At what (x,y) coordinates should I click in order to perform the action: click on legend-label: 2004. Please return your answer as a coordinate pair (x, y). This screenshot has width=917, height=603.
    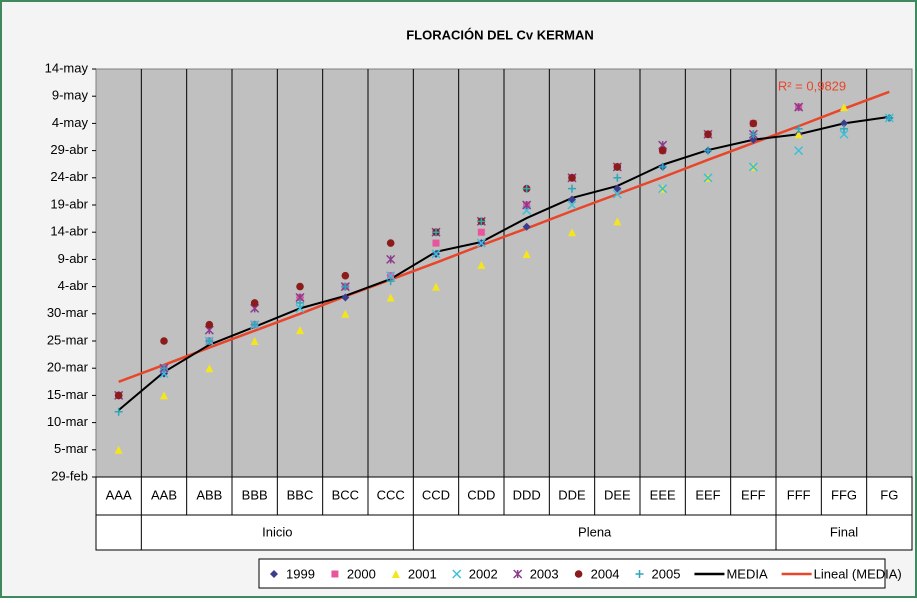
    Looking at the image, I should click on (605, 573).